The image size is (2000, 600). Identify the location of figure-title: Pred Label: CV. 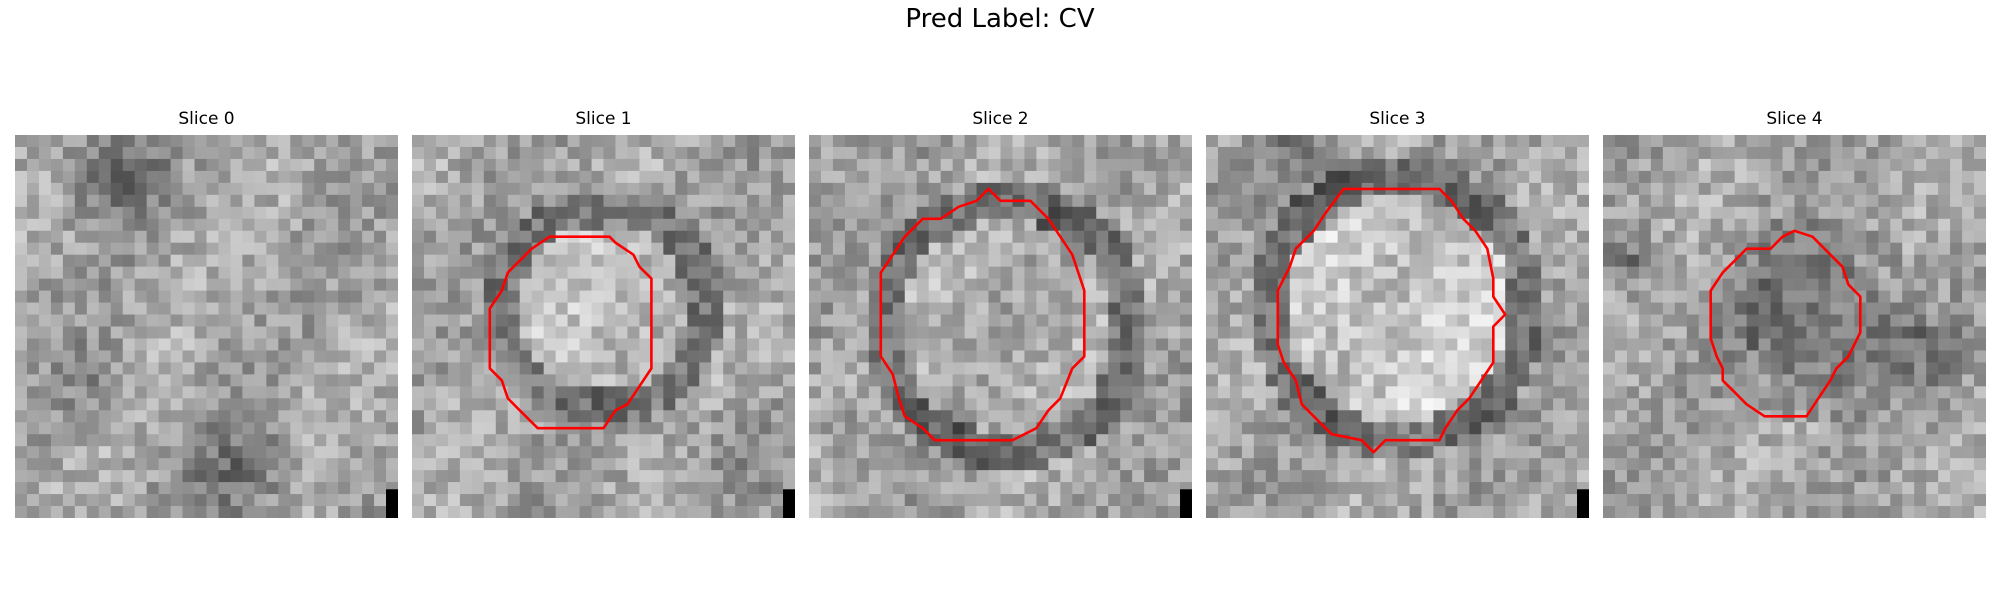
(1000, 19).